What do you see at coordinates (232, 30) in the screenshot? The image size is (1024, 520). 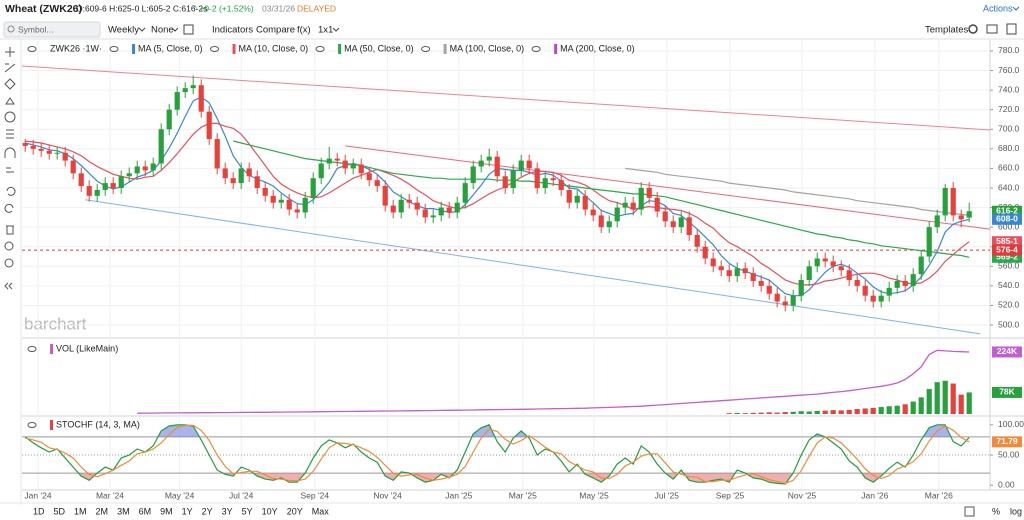 I see `indicators-button: Indicators` at bounding box center [232, 30].